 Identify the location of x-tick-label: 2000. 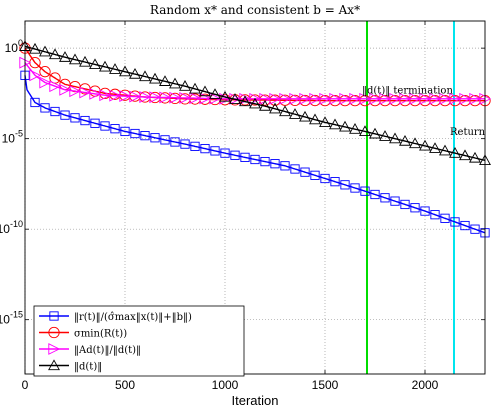
(425, 385).